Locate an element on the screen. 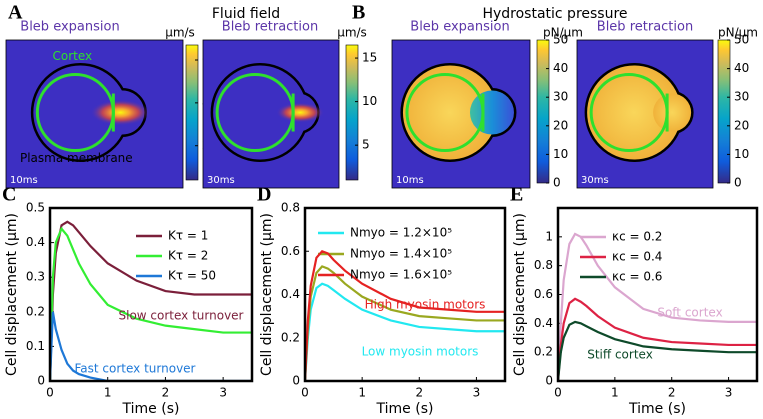 The height and width of the screenshot is (419, 763). y-tick-label: 1 is located at coordinates (549, 236).